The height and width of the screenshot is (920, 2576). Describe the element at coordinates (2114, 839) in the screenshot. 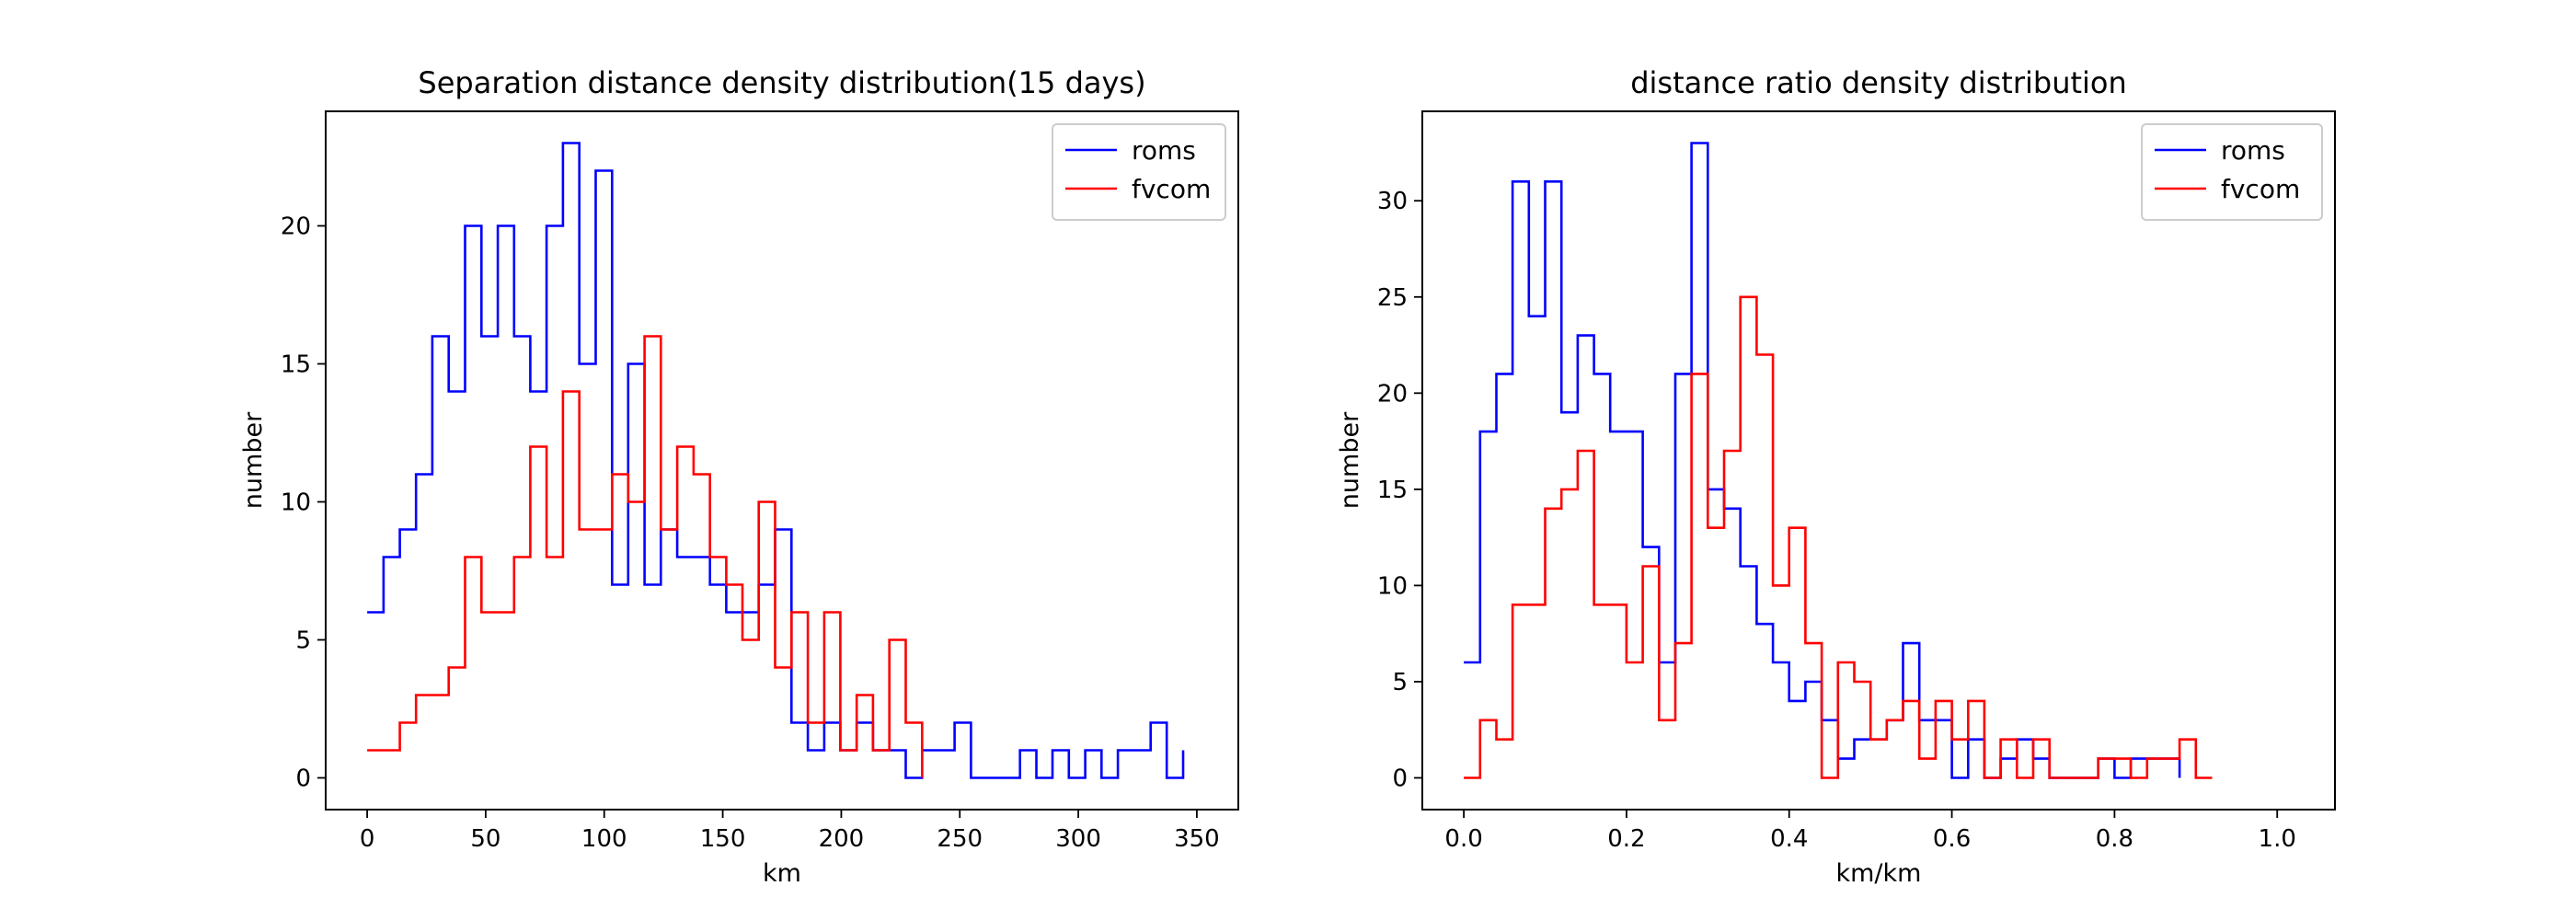

I see `x-tick-label: 0.8` at that location.